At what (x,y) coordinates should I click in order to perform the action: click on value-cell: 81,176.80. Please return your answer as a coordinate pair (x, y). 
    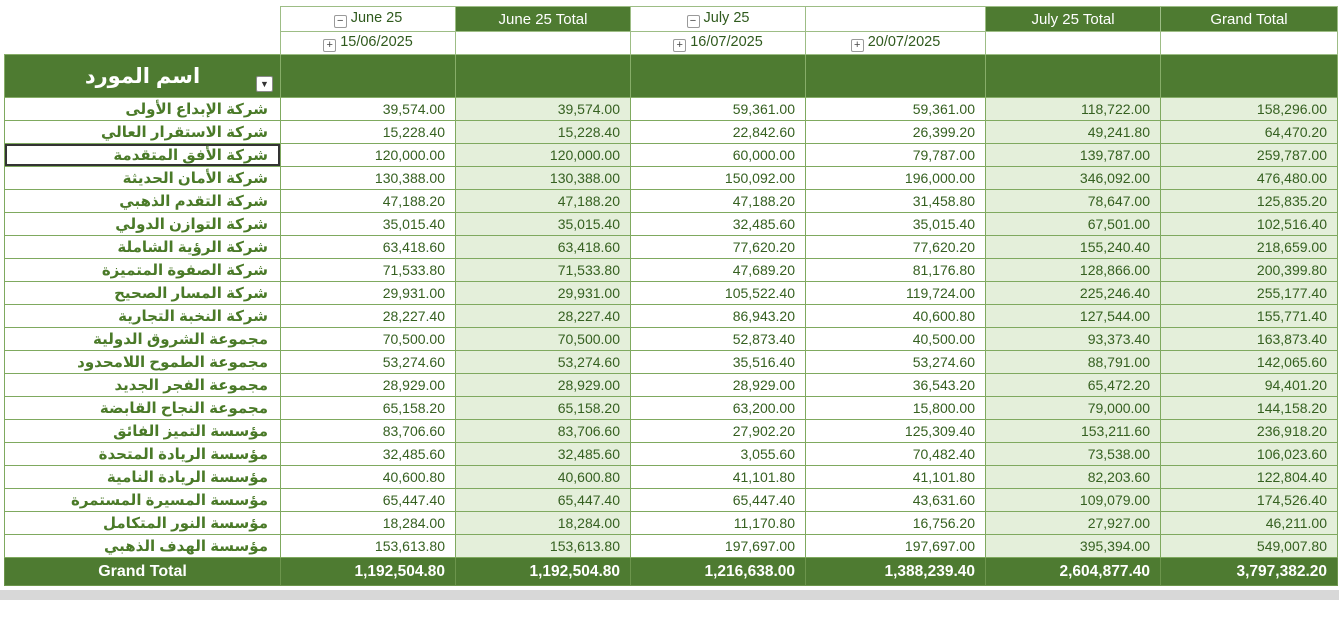
    Looking at the image, I should click on (895, 270).